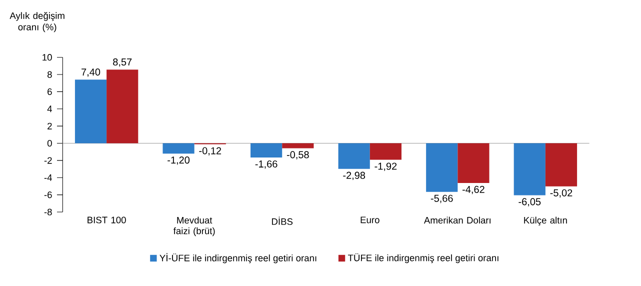  I want to click on y-tick-label: -4, so click(48, 177).